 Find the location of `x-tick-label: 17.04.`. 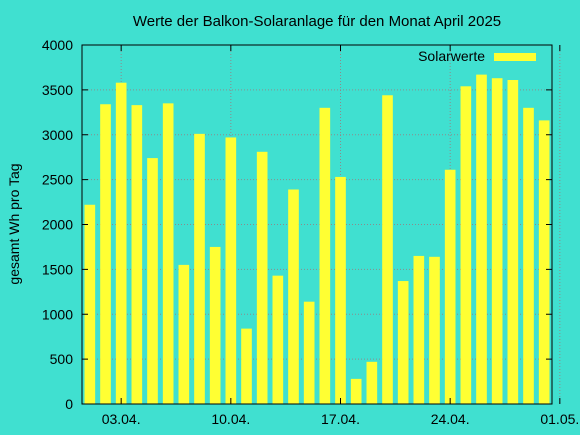

x-tick-label: 17.04. is located at coordinates (340, 419).